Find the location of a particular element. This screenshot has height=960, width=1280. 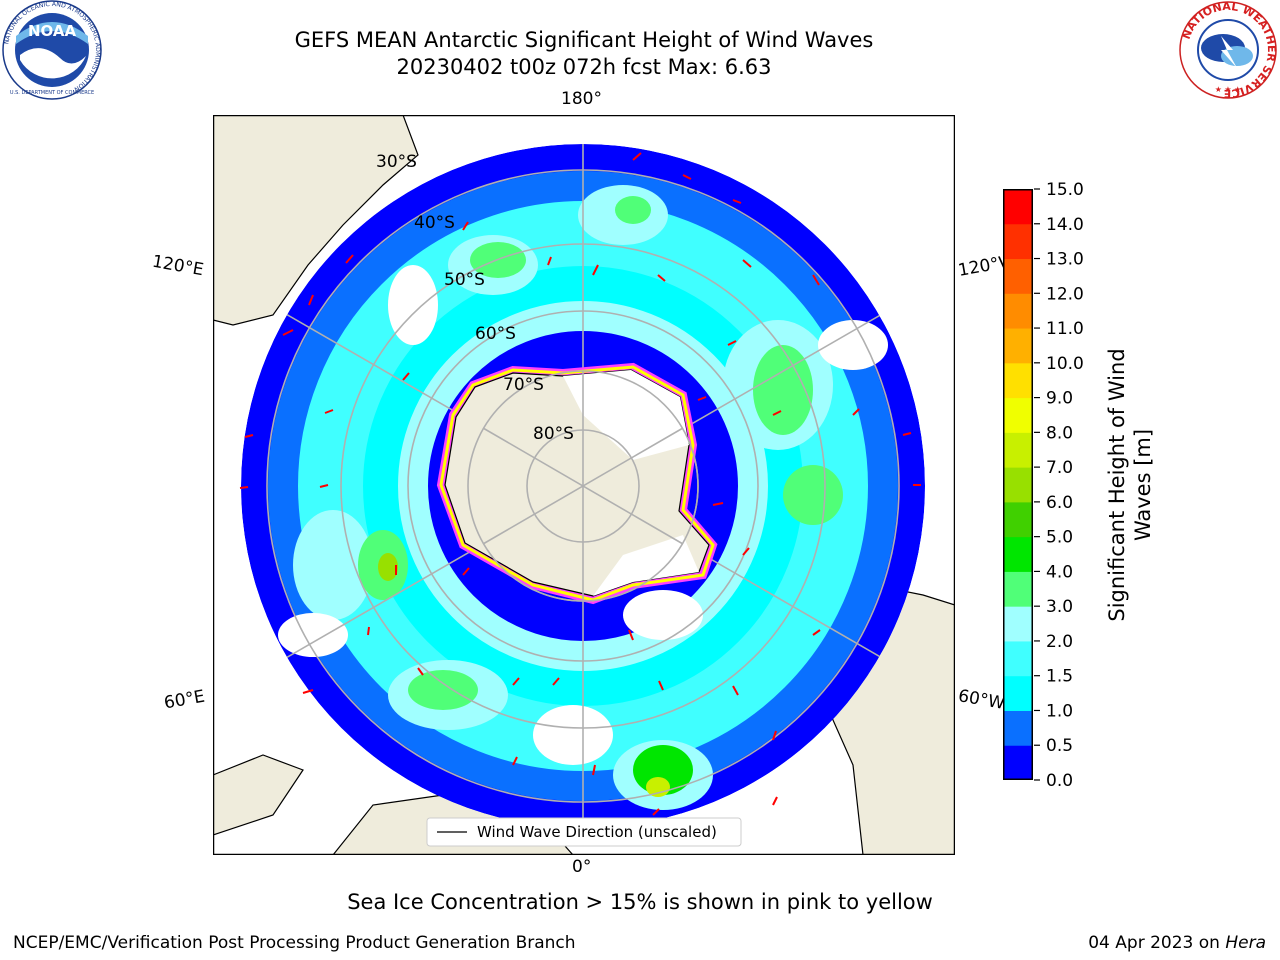

colorbar-title: Significant Height of Wind Waves [m] is located at coordinates (1130, 484).